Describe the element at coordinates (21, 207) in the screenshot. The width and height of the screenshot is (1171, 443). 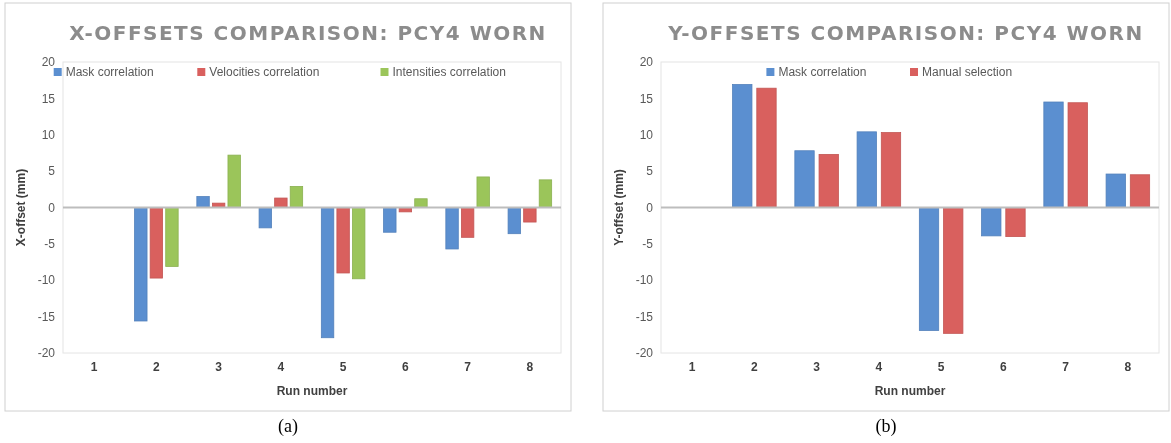
I see `y-axis-title: X-offset (mm)` at that location.